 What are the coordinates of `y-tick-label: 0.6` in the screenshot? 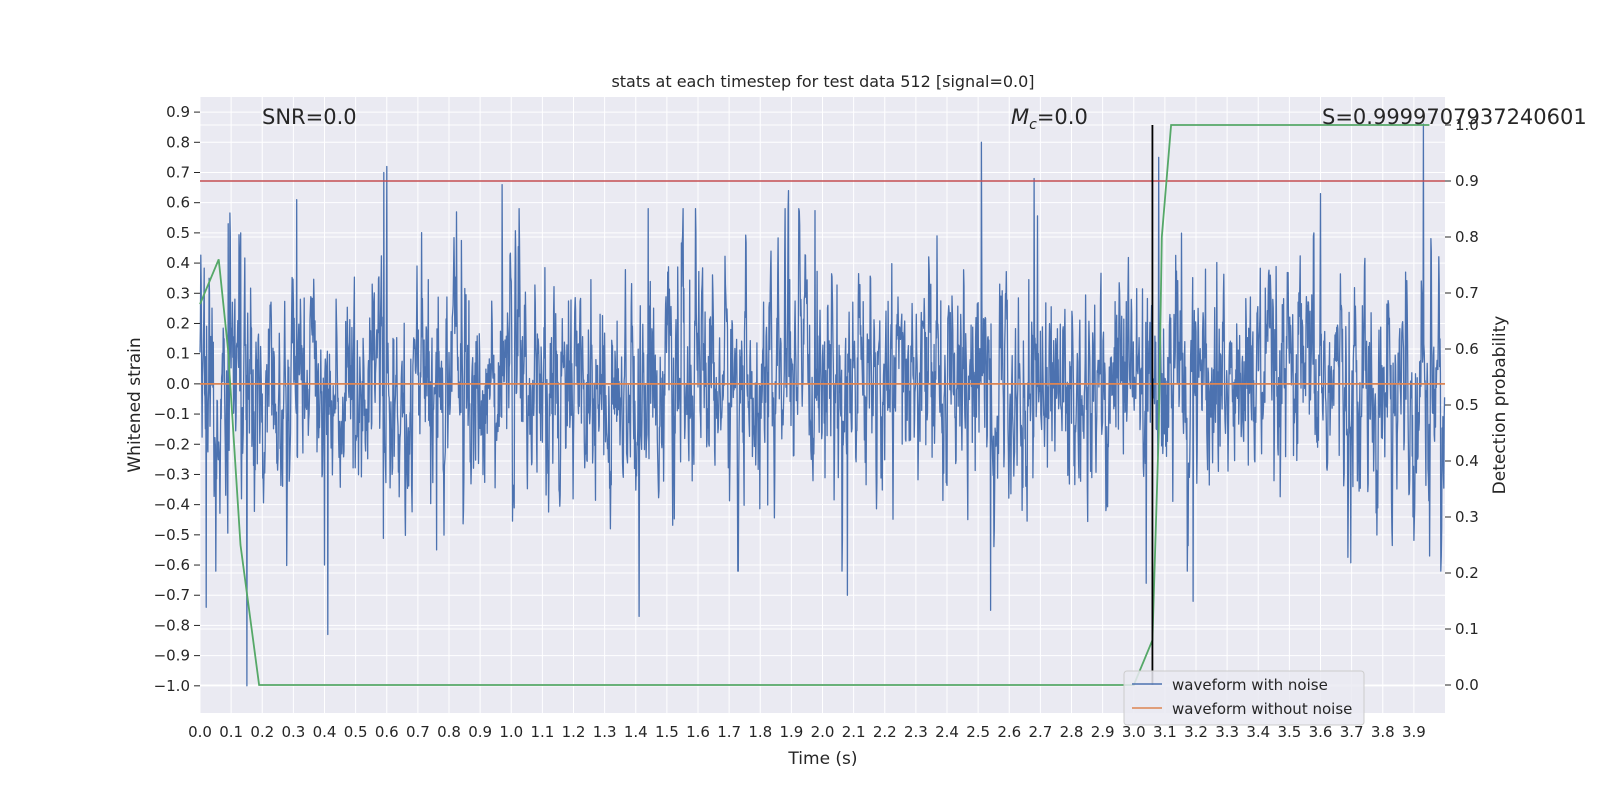 It's located at (178, 203).